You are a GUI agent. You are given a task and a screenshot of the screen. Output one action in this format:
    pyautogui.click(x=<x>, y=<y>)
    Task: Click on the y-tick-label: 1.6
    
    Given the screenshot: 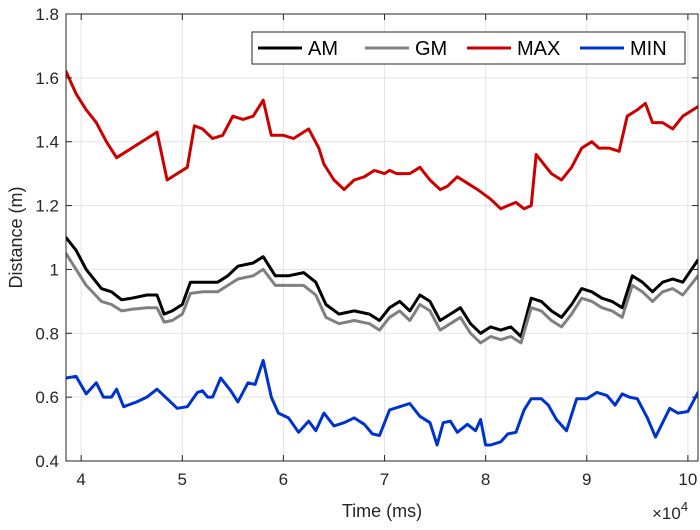 What is the action you would take?
    pyautogui.click(x=47, y=78)
    